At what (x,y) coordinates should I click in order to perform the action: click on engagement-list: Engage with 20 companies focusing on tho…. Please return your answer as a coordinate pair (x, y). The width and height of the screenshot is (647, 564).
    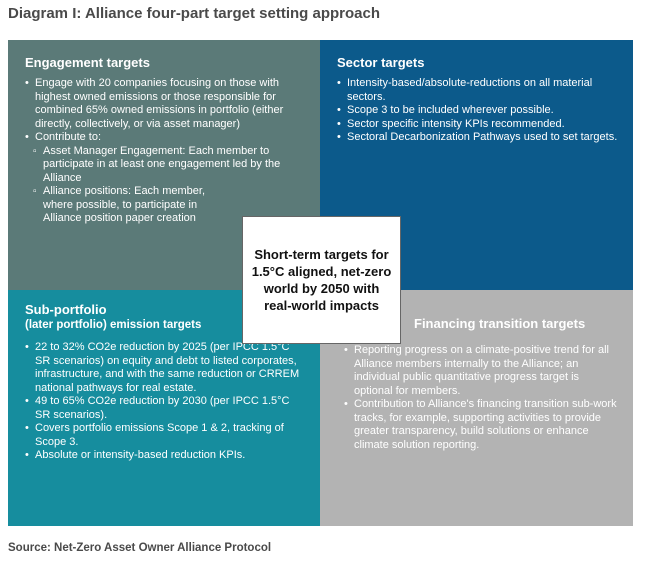
    Looking at the image, I should click on (165, 111).